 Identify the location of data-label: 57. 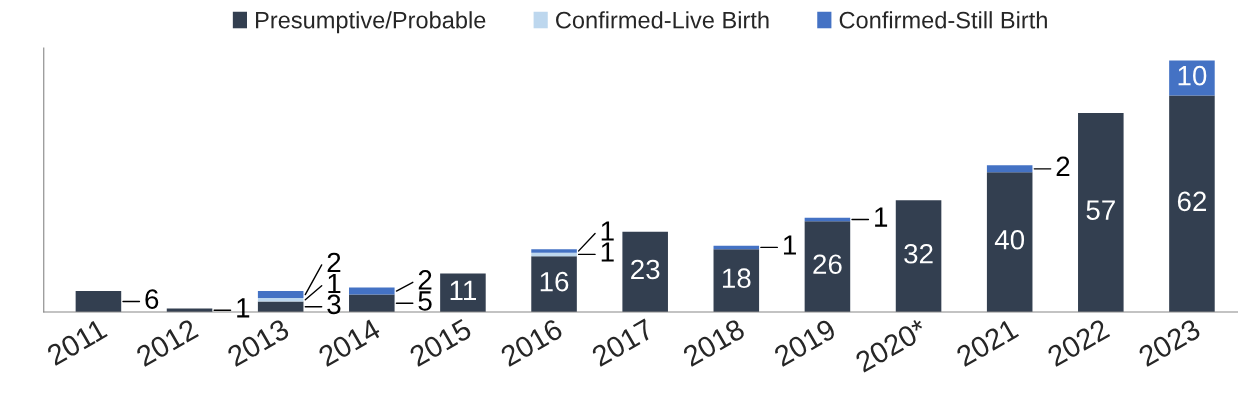
(1100, 210).